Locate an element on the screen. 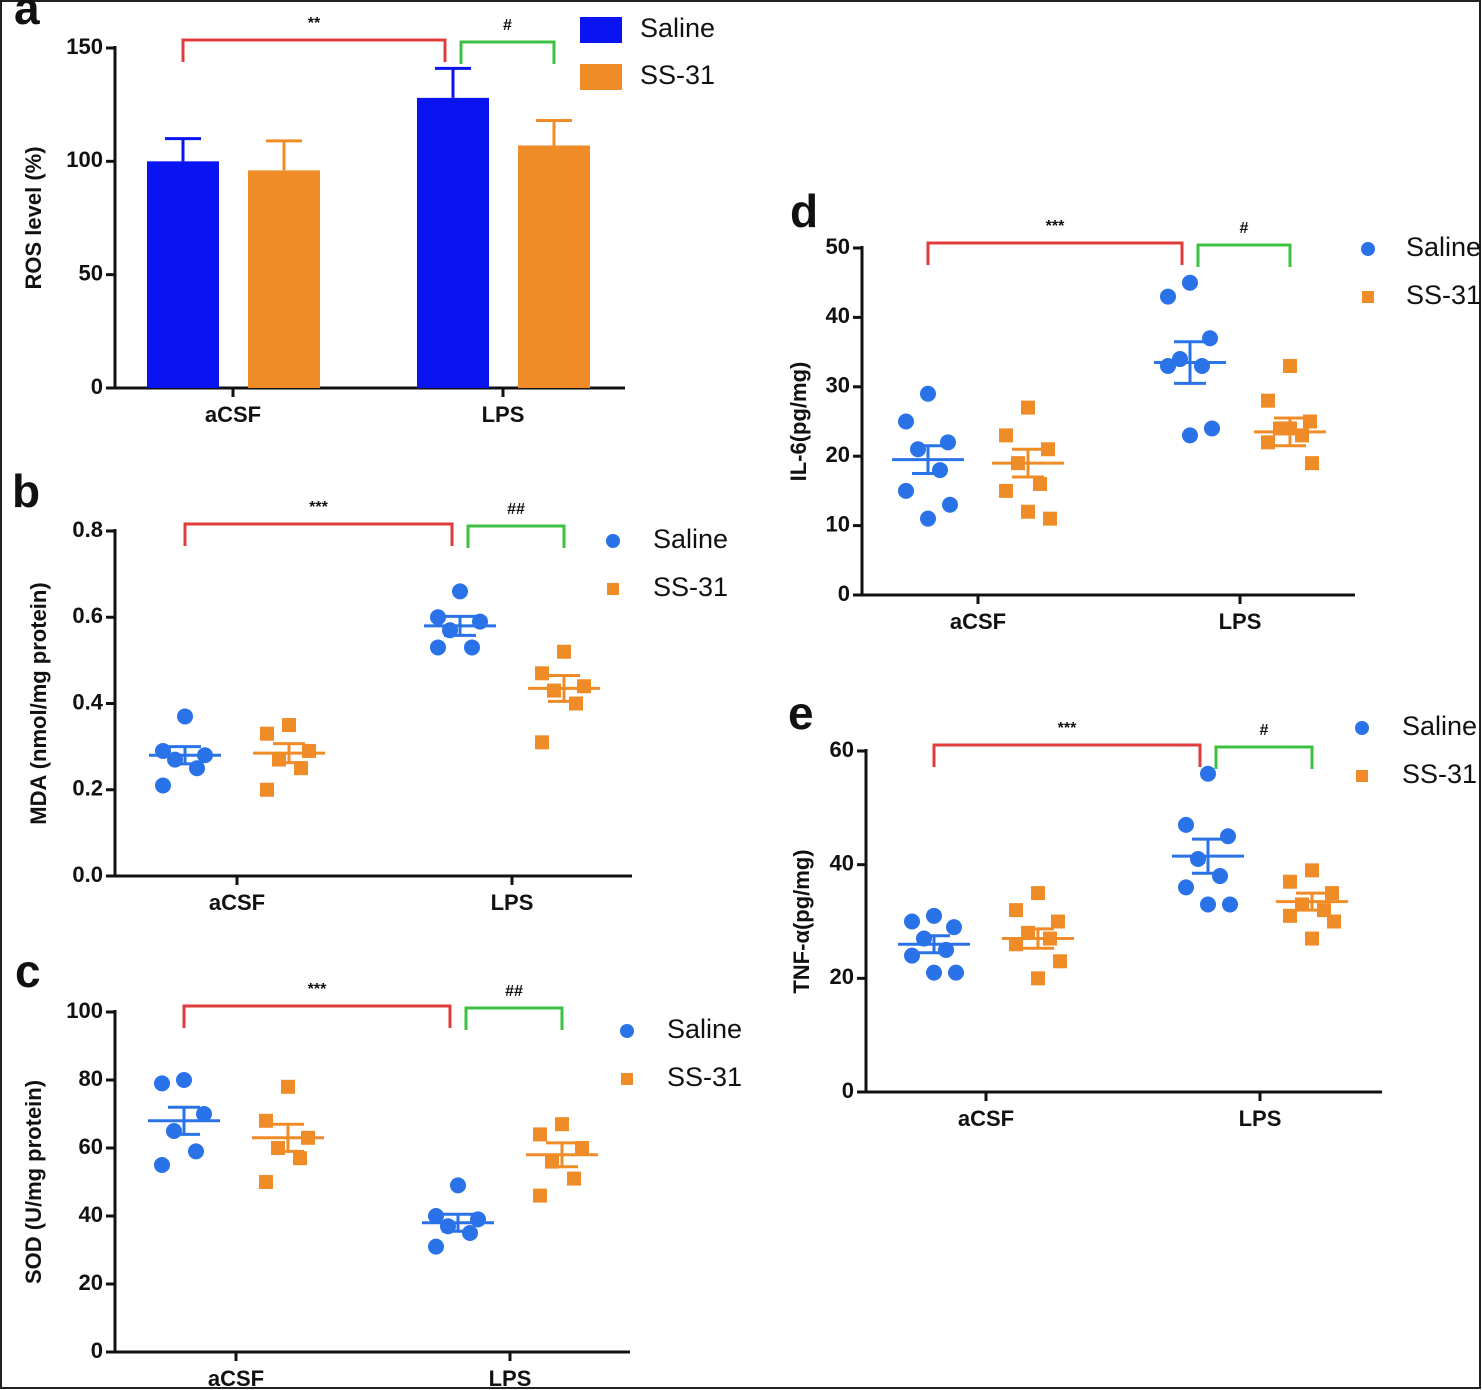 The height and width of the screenshot is (1390, 1482). y-tick-label: 80 is located at coordinates (91, 1078).